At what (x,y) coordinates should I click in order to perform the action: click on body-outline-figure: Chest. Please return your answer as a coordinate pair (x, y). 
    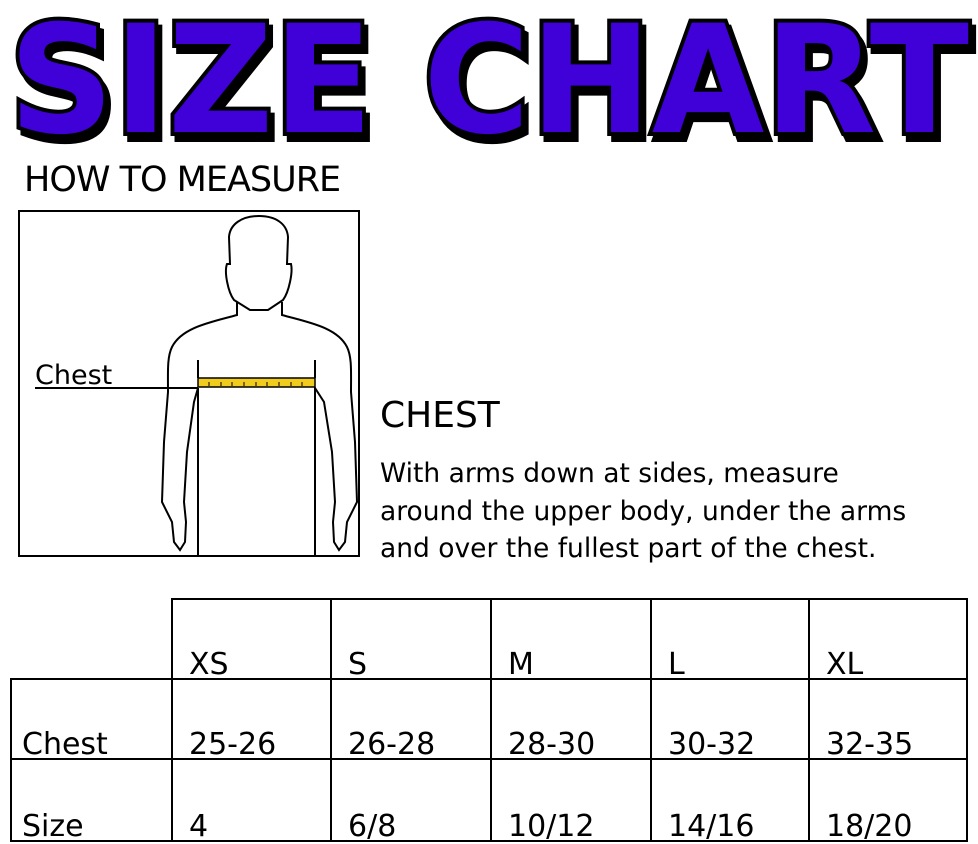
    Looking at the image, I should click on (197, 385).